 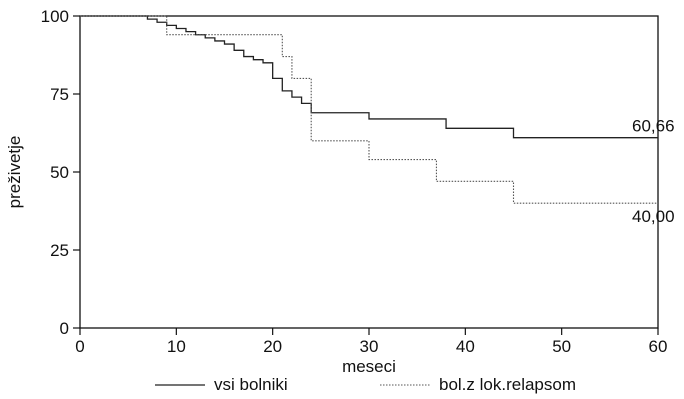 I want to click on x-tick-label: 10, so click(x=176, y=346).